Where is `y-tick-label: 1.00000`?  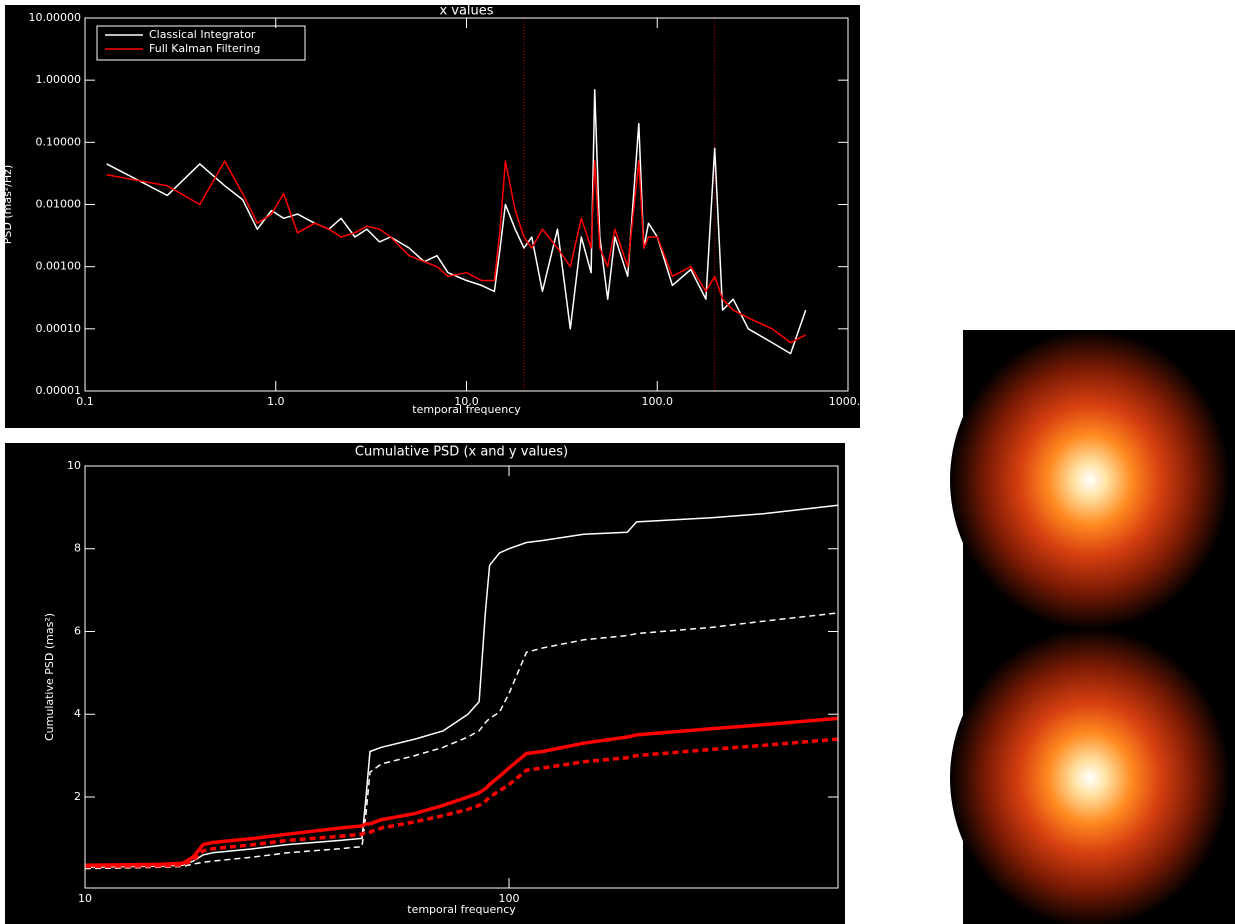 y-tick-label: 1.00000 is located at coordinates (59, 79).